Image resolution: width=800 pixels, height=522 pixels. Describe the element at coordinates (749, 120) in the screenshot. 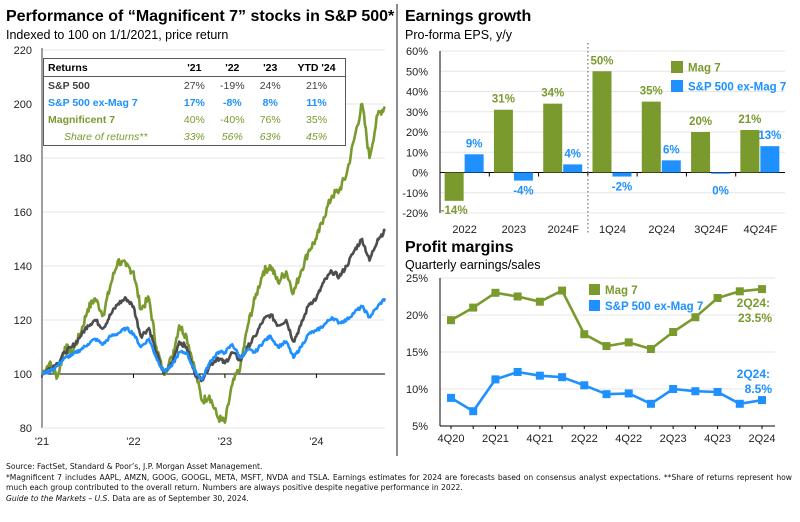

I see `data-label: 21%` at that location.